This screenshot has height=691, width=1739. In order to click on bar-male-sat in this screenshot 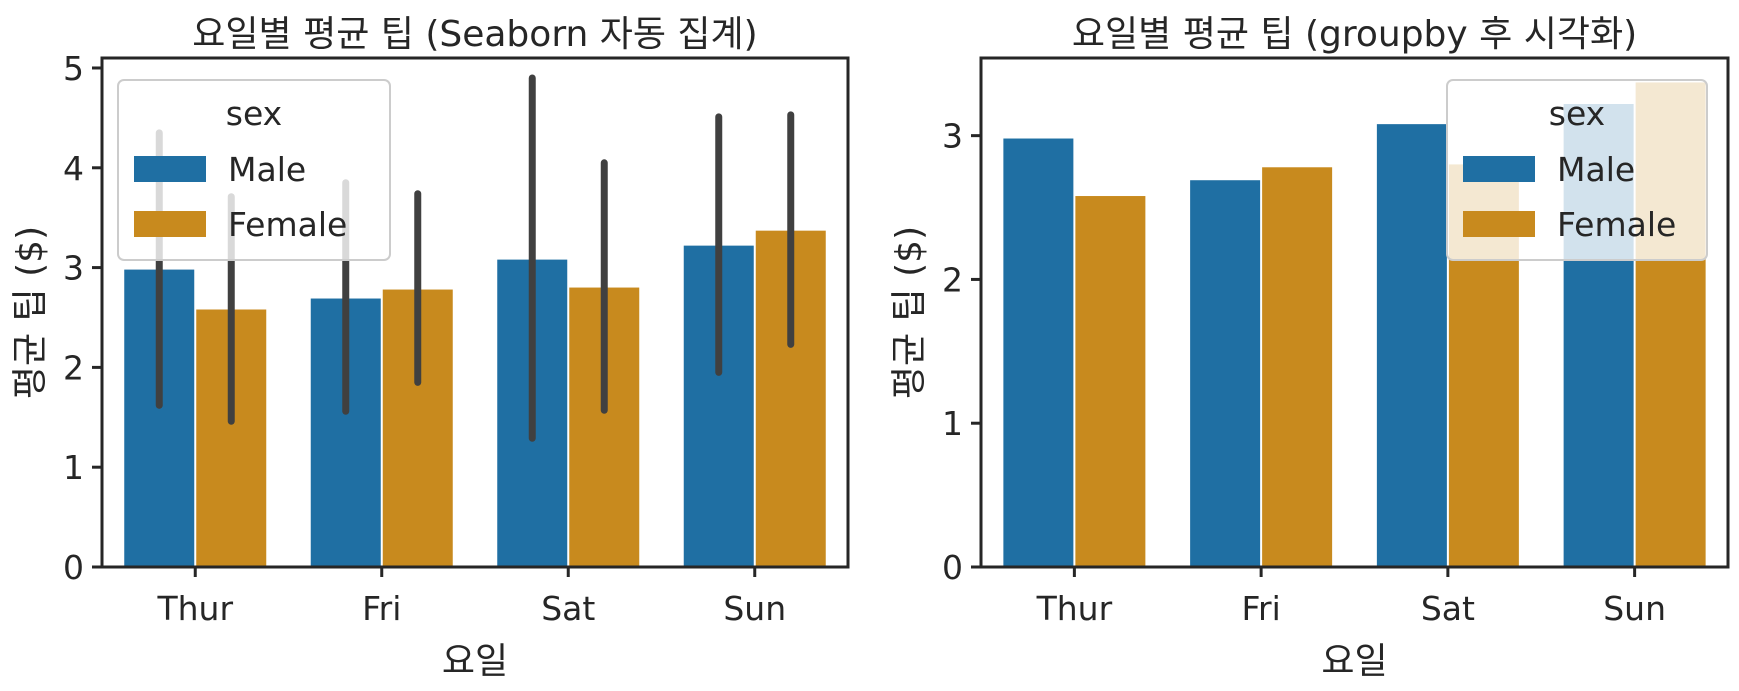, I will do `click(1411, 346)`.